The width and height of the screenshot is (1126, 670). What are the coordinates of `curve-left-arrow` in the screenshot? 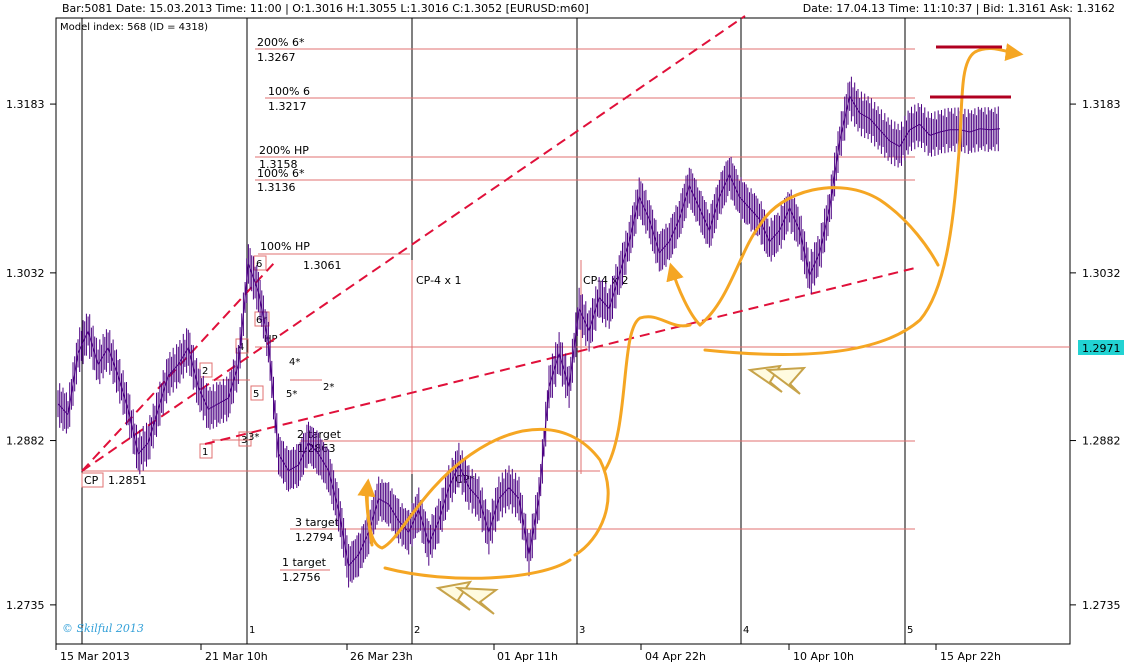 It's located at (366, 512).